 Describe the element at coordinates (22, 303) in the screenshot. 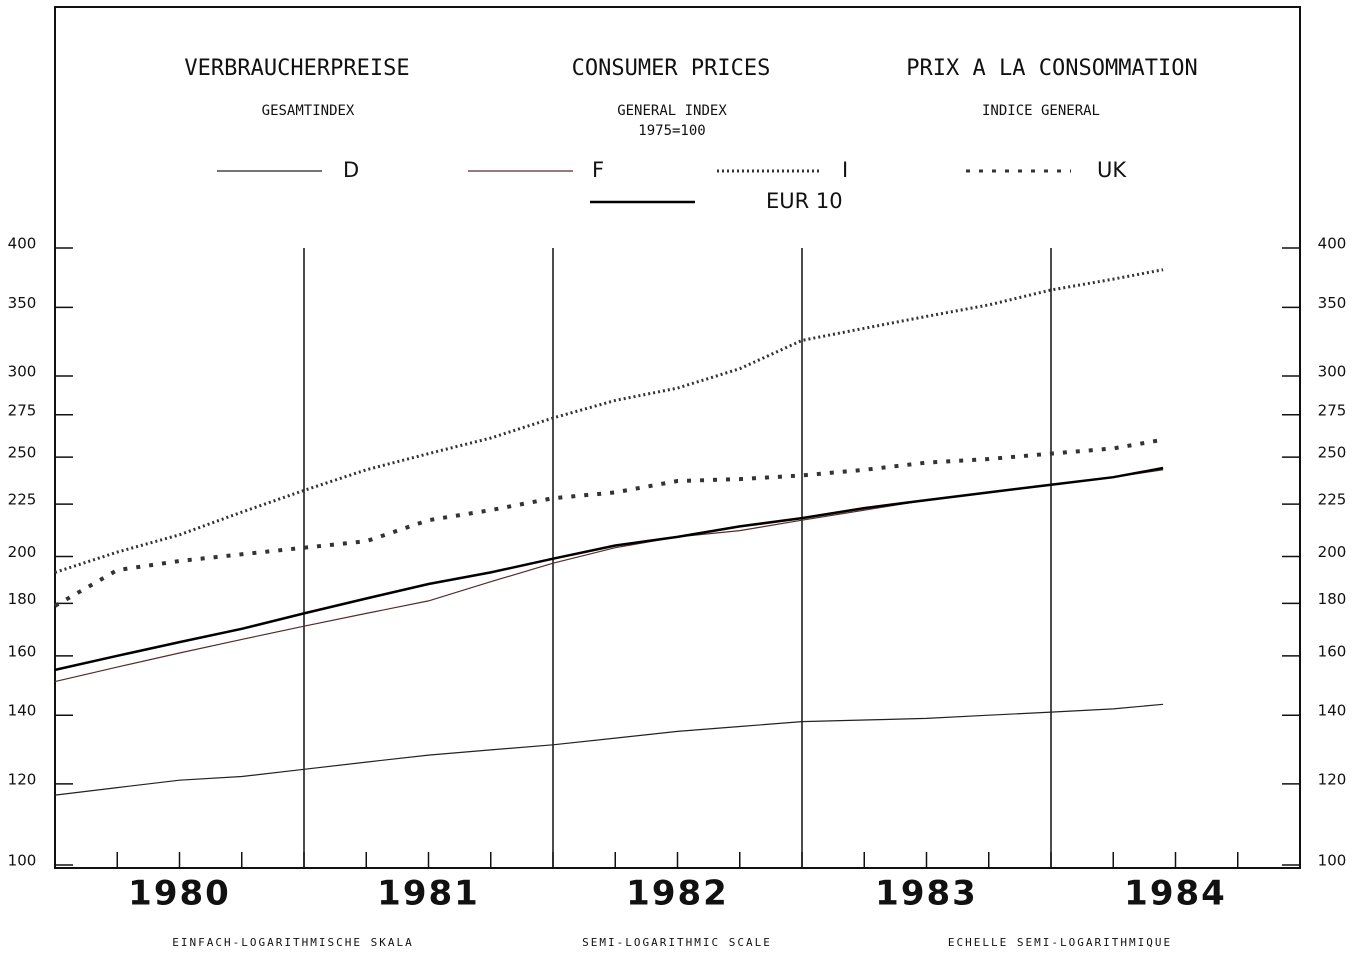

I see `y-tick-label-left: 350` at that location.